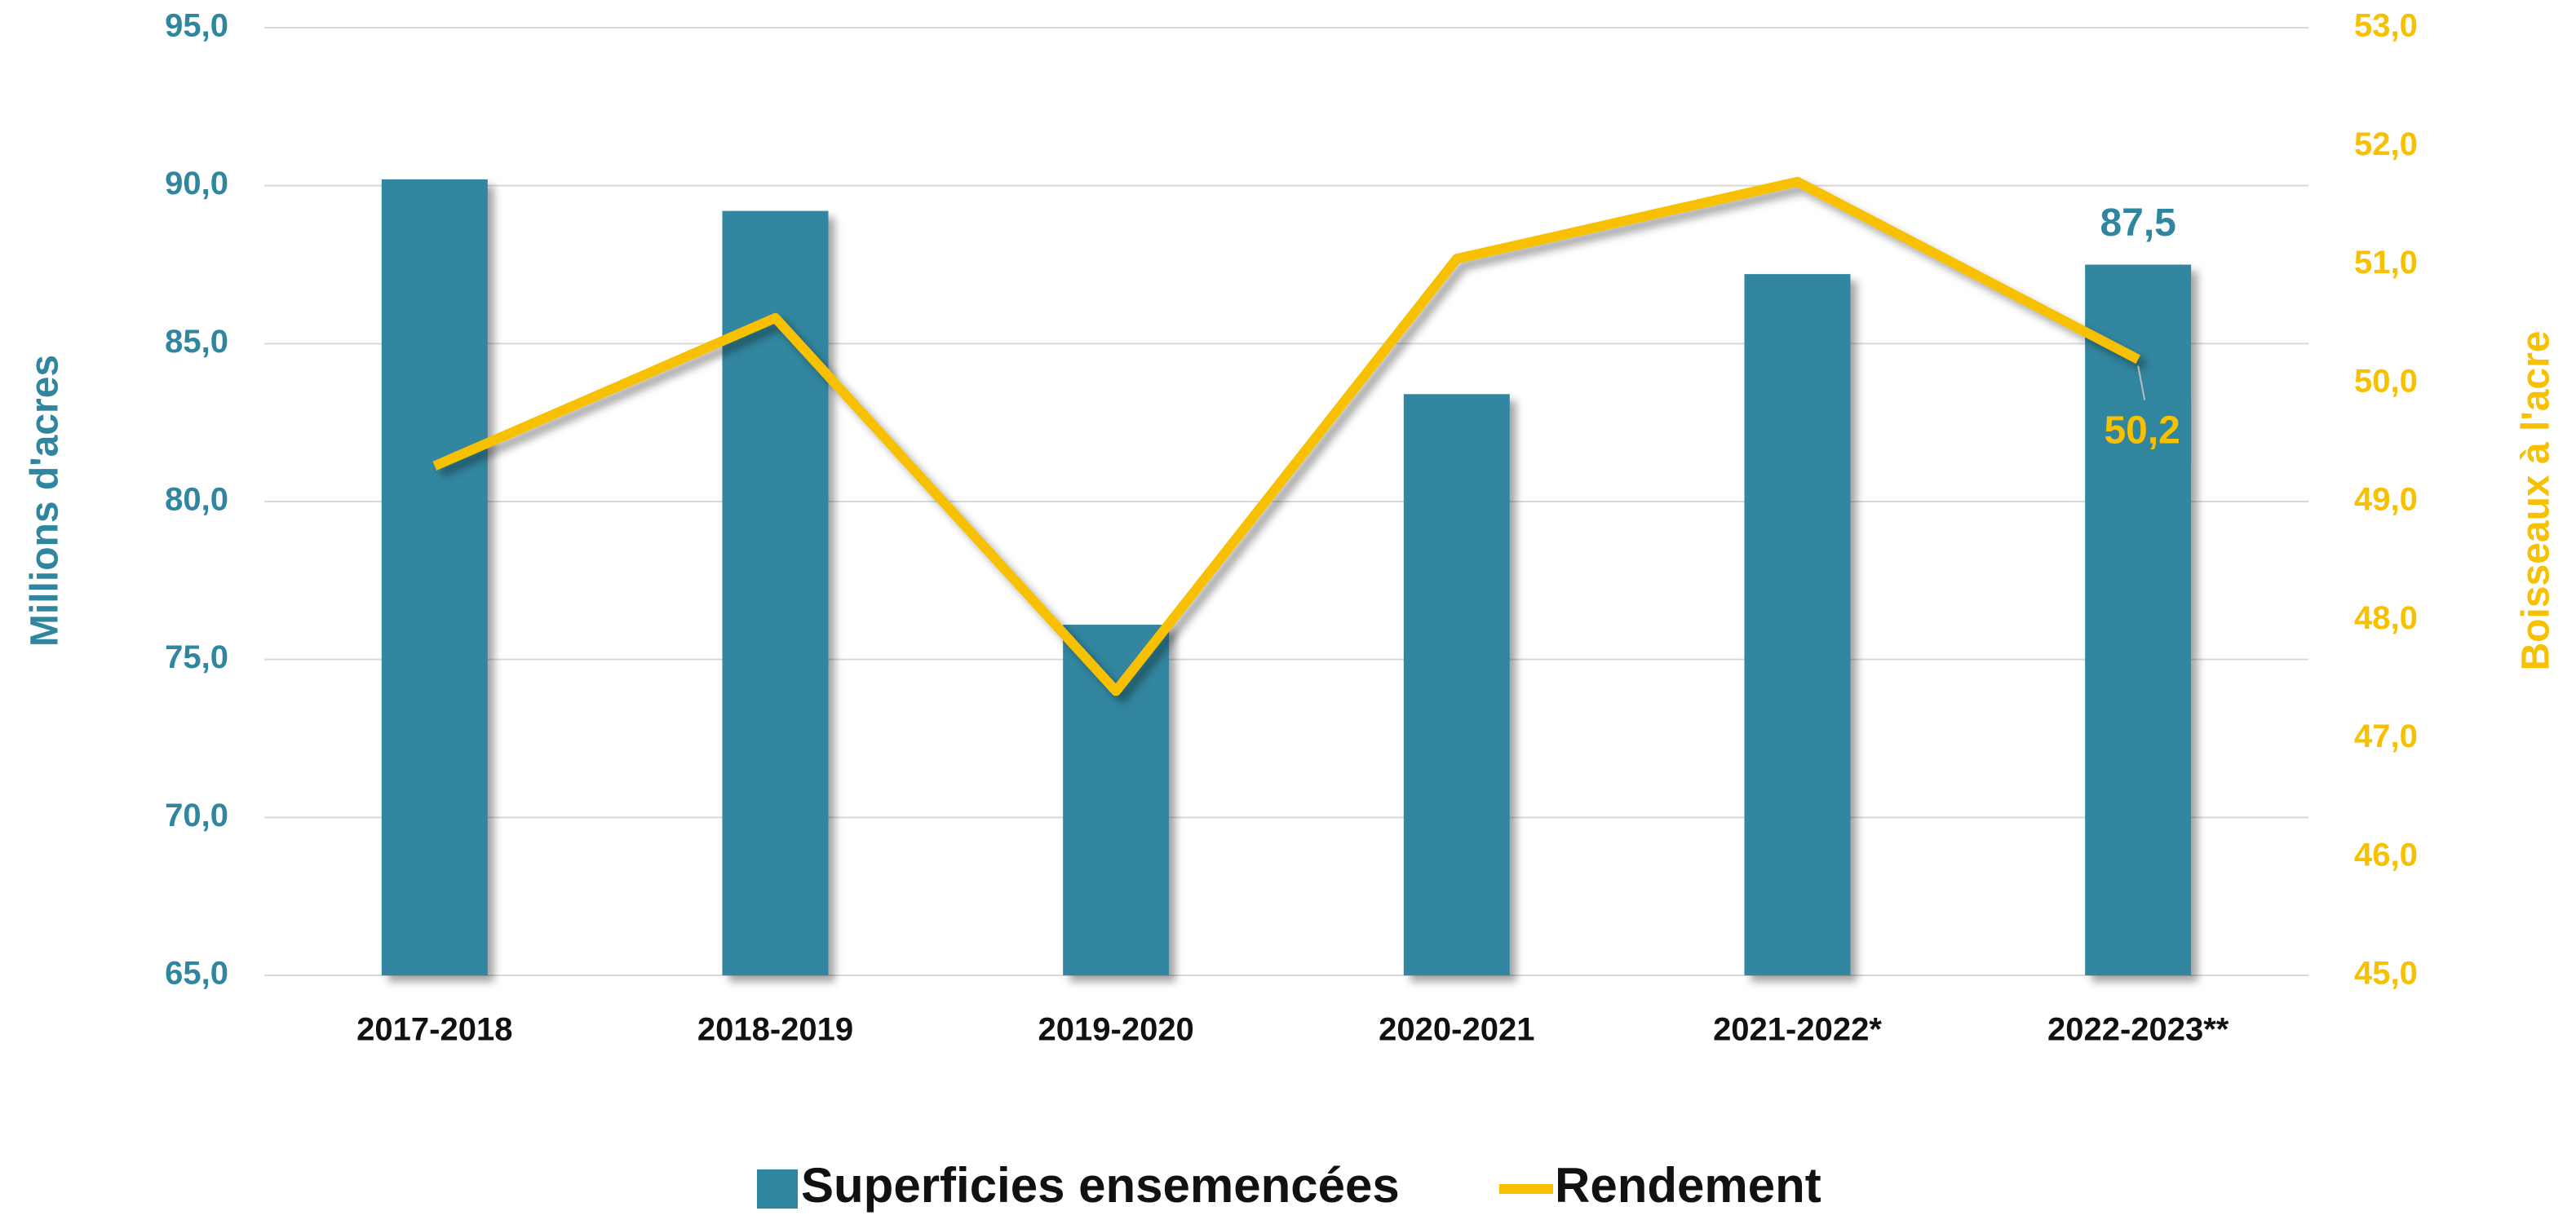 The image size is (2576, 1220). Describe the element at coordinates (196, 184) in the screenshot. I see `y-tick-label: 90,0` at that location.